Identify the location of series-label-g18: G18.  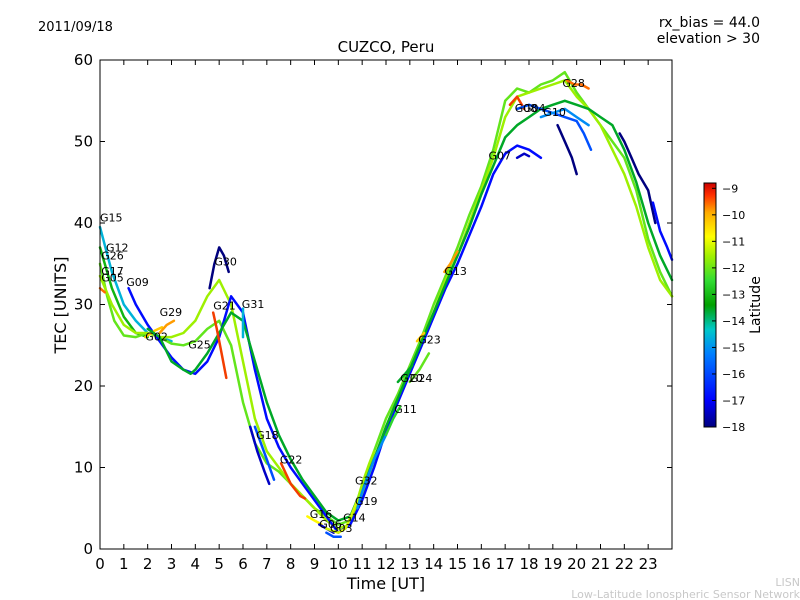
(267, 435).